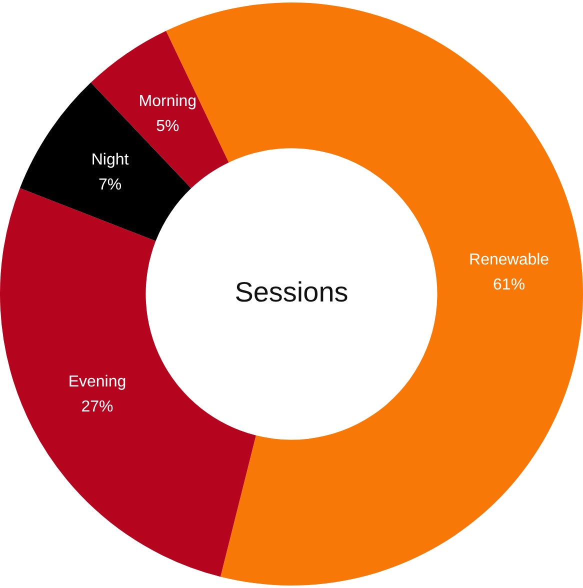 This screenshot has width=583, height=588. Describe the element at coordinates (97, 407) in the screenshot. I see `data-label: 27%` at that location.